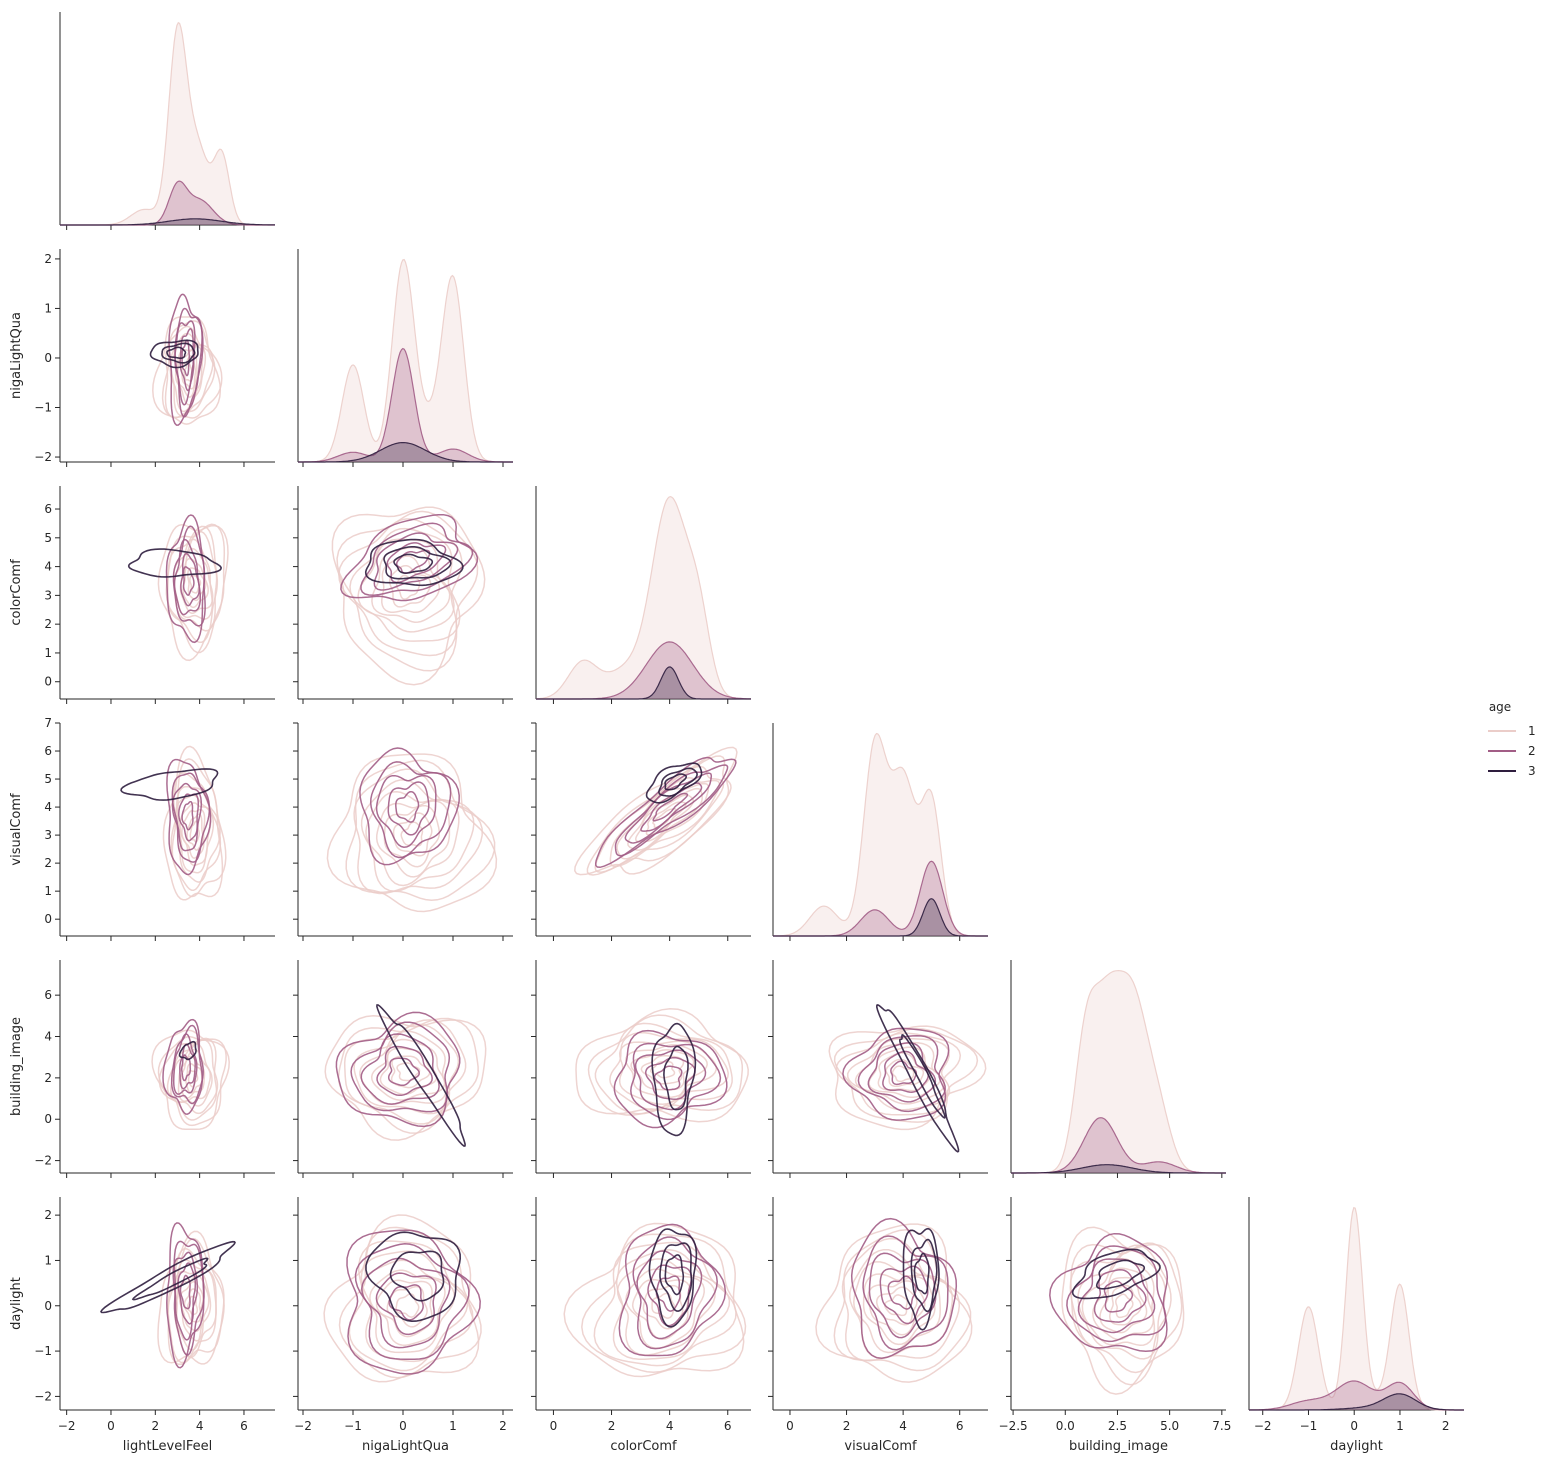 The width and height of the screenshot is (1549, 1476). I want to click on diagonal-kde-lightLevelFeel, so click(167, 123).